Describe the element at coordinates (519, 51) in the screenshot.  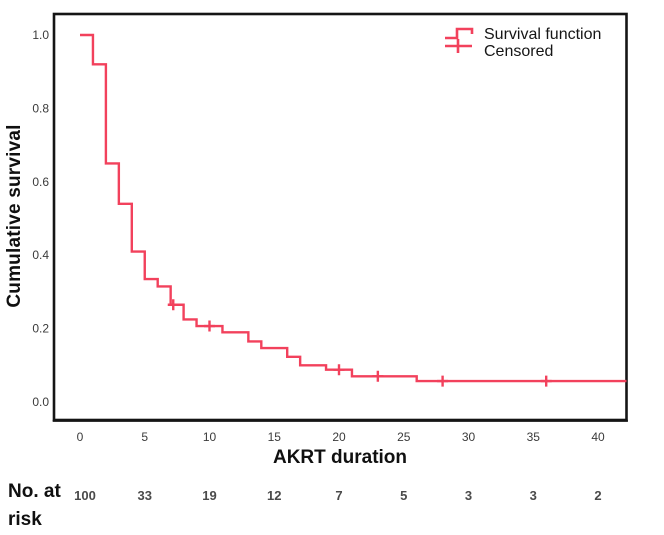
I see `legend-label-censored: Censored` at that location.